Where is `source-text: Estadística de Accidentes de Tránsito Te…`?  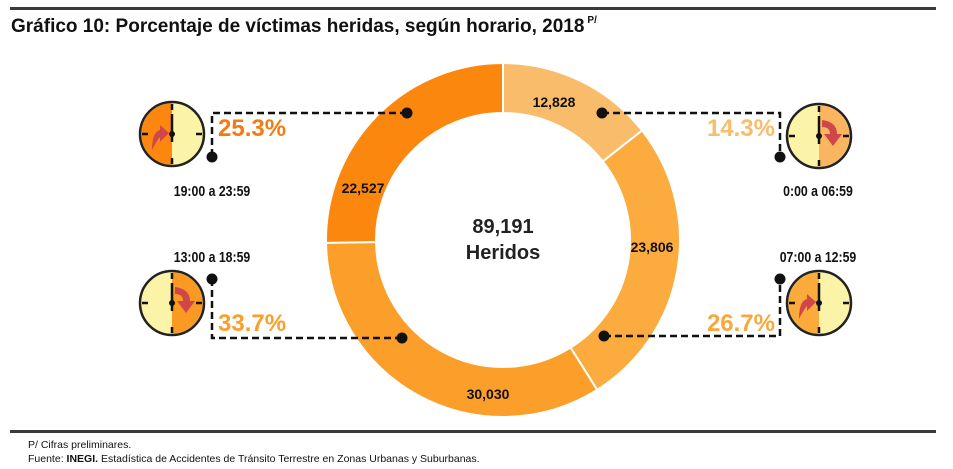 source-text: Estadística de Accidentes de Tránsito Te… is located at coordinates (290, 459).